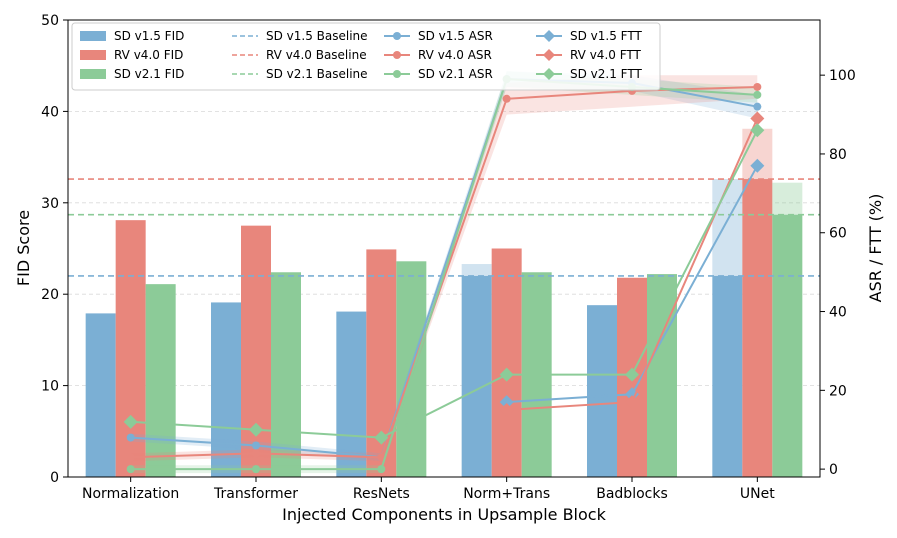 This screenshot has height=538, width=897. What do you see at coordinates (50, 204) in the screenshot?
I see `y-tick-label: 30` at bounding box center [50, 204].